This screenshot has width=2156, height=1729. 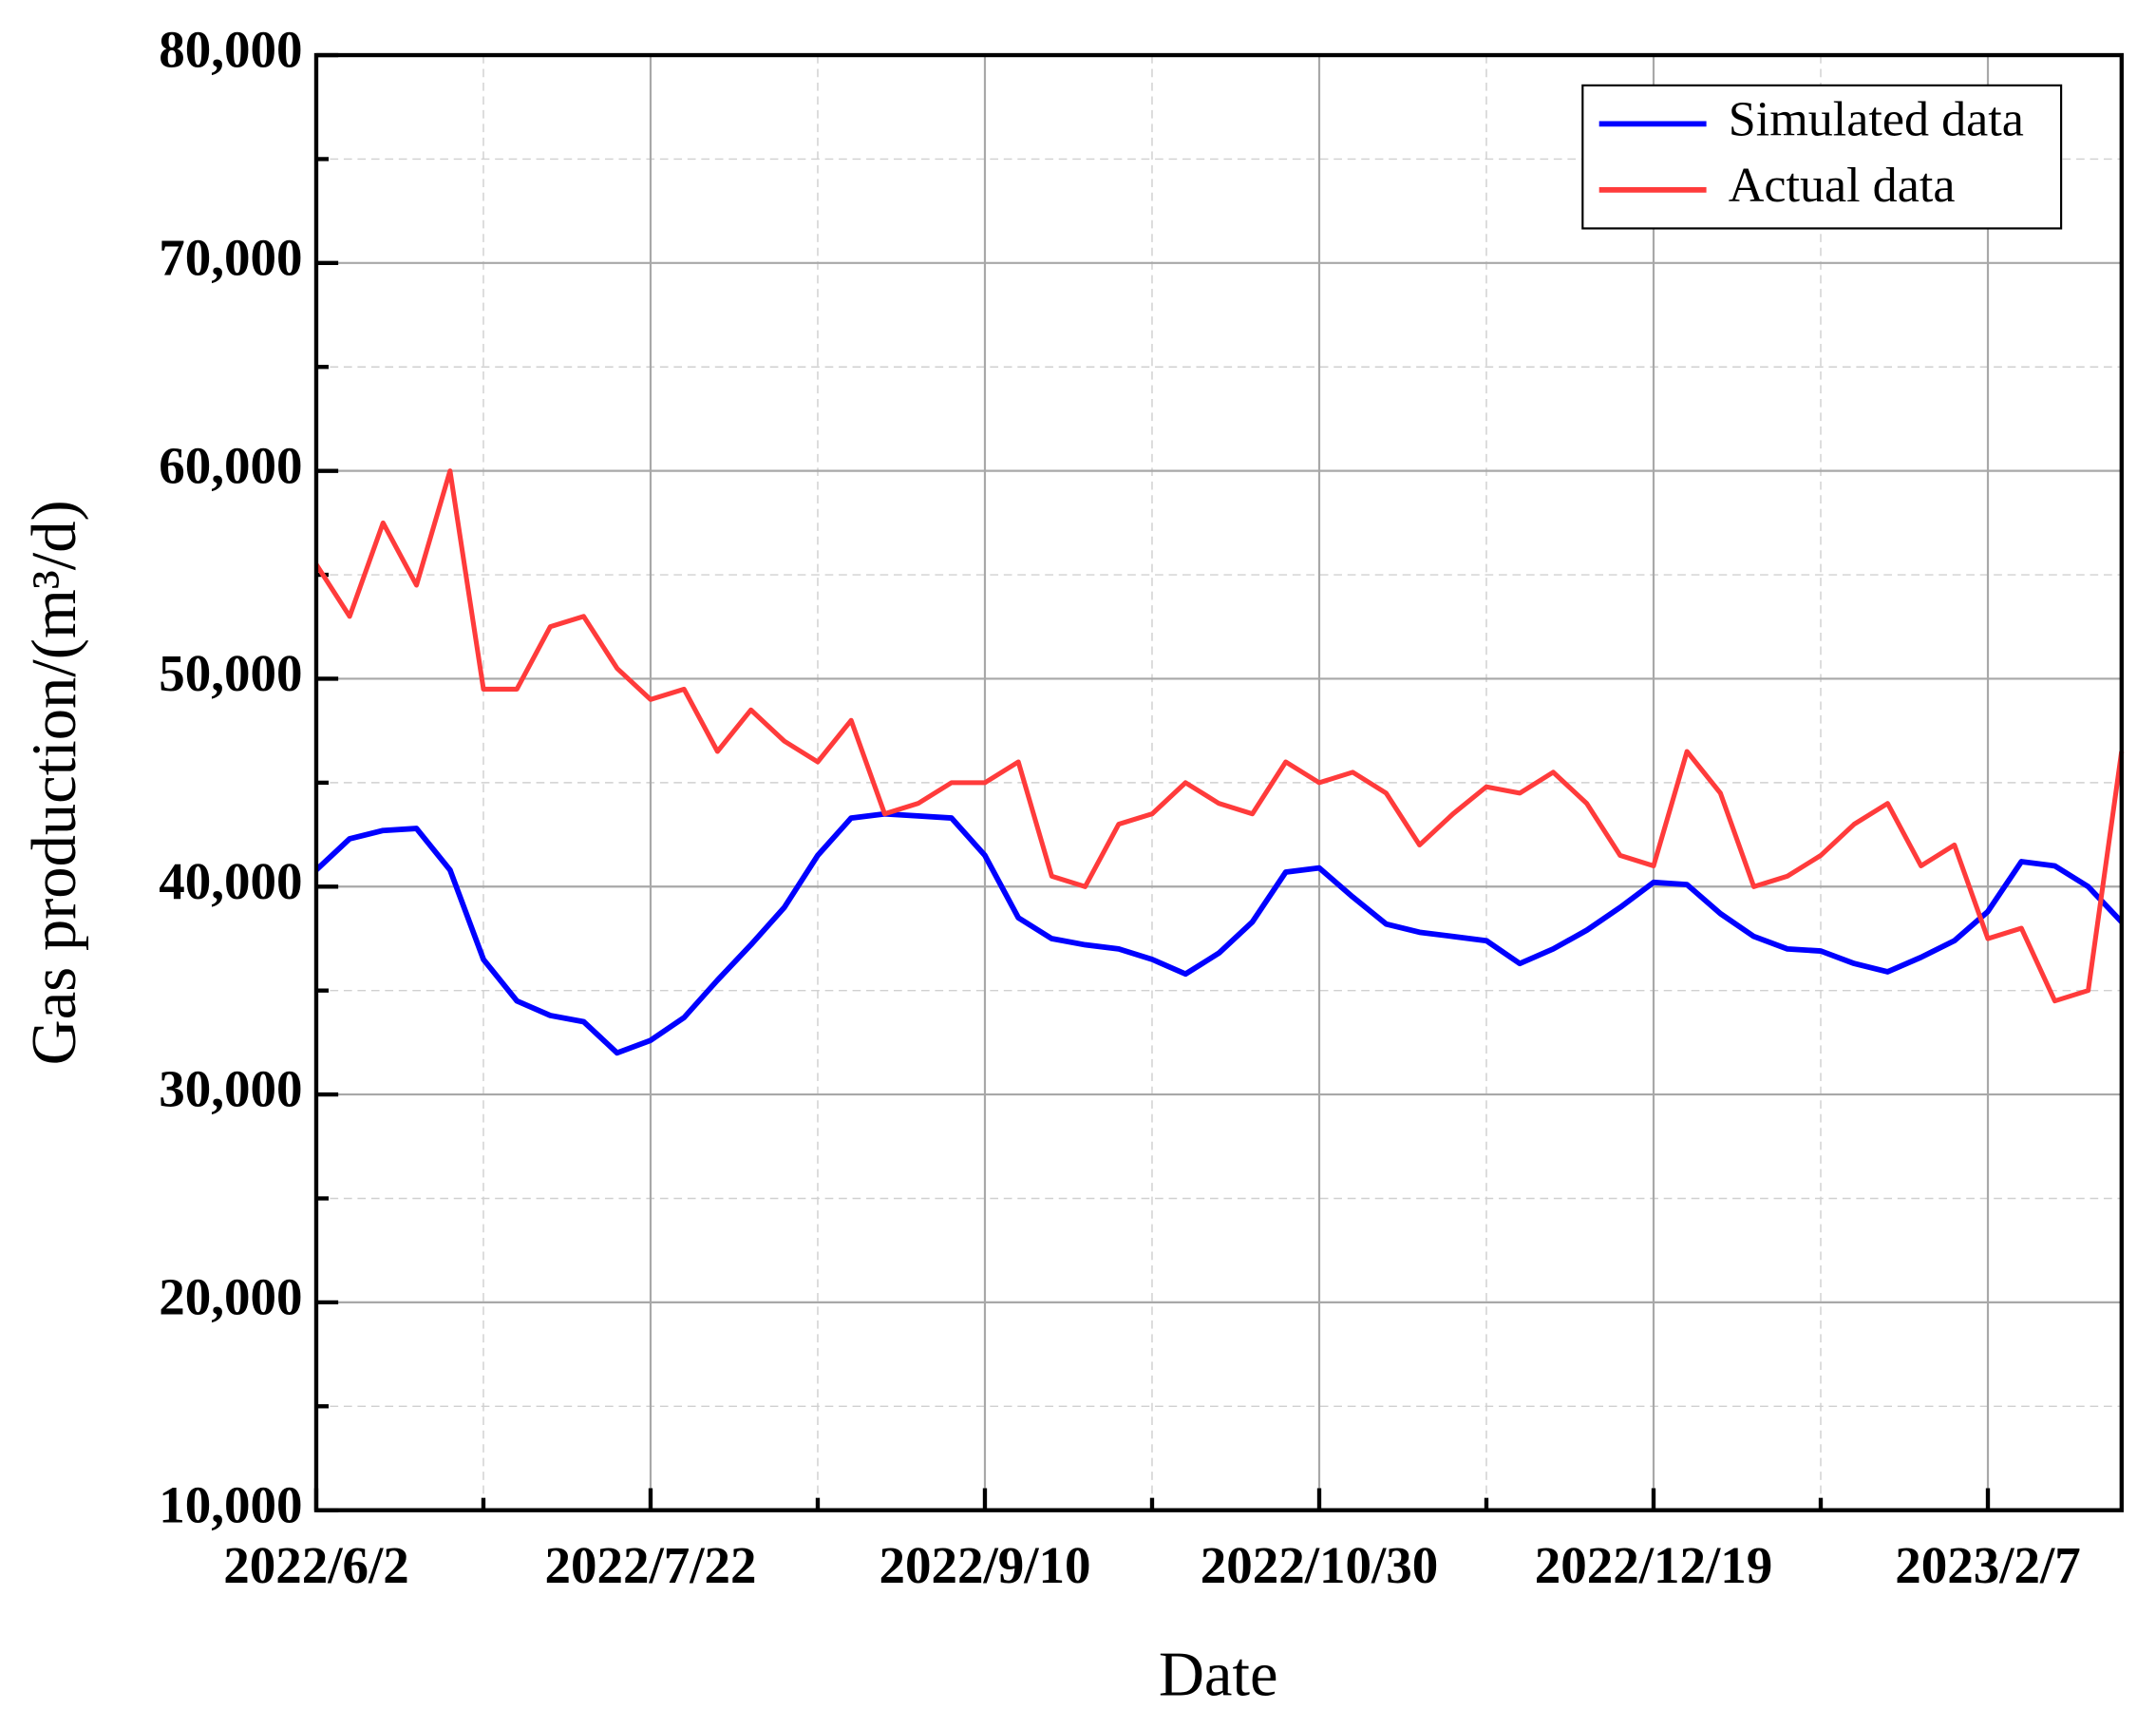 I want to click on y-tick-label: 40,000, so click(x=230, y=881).